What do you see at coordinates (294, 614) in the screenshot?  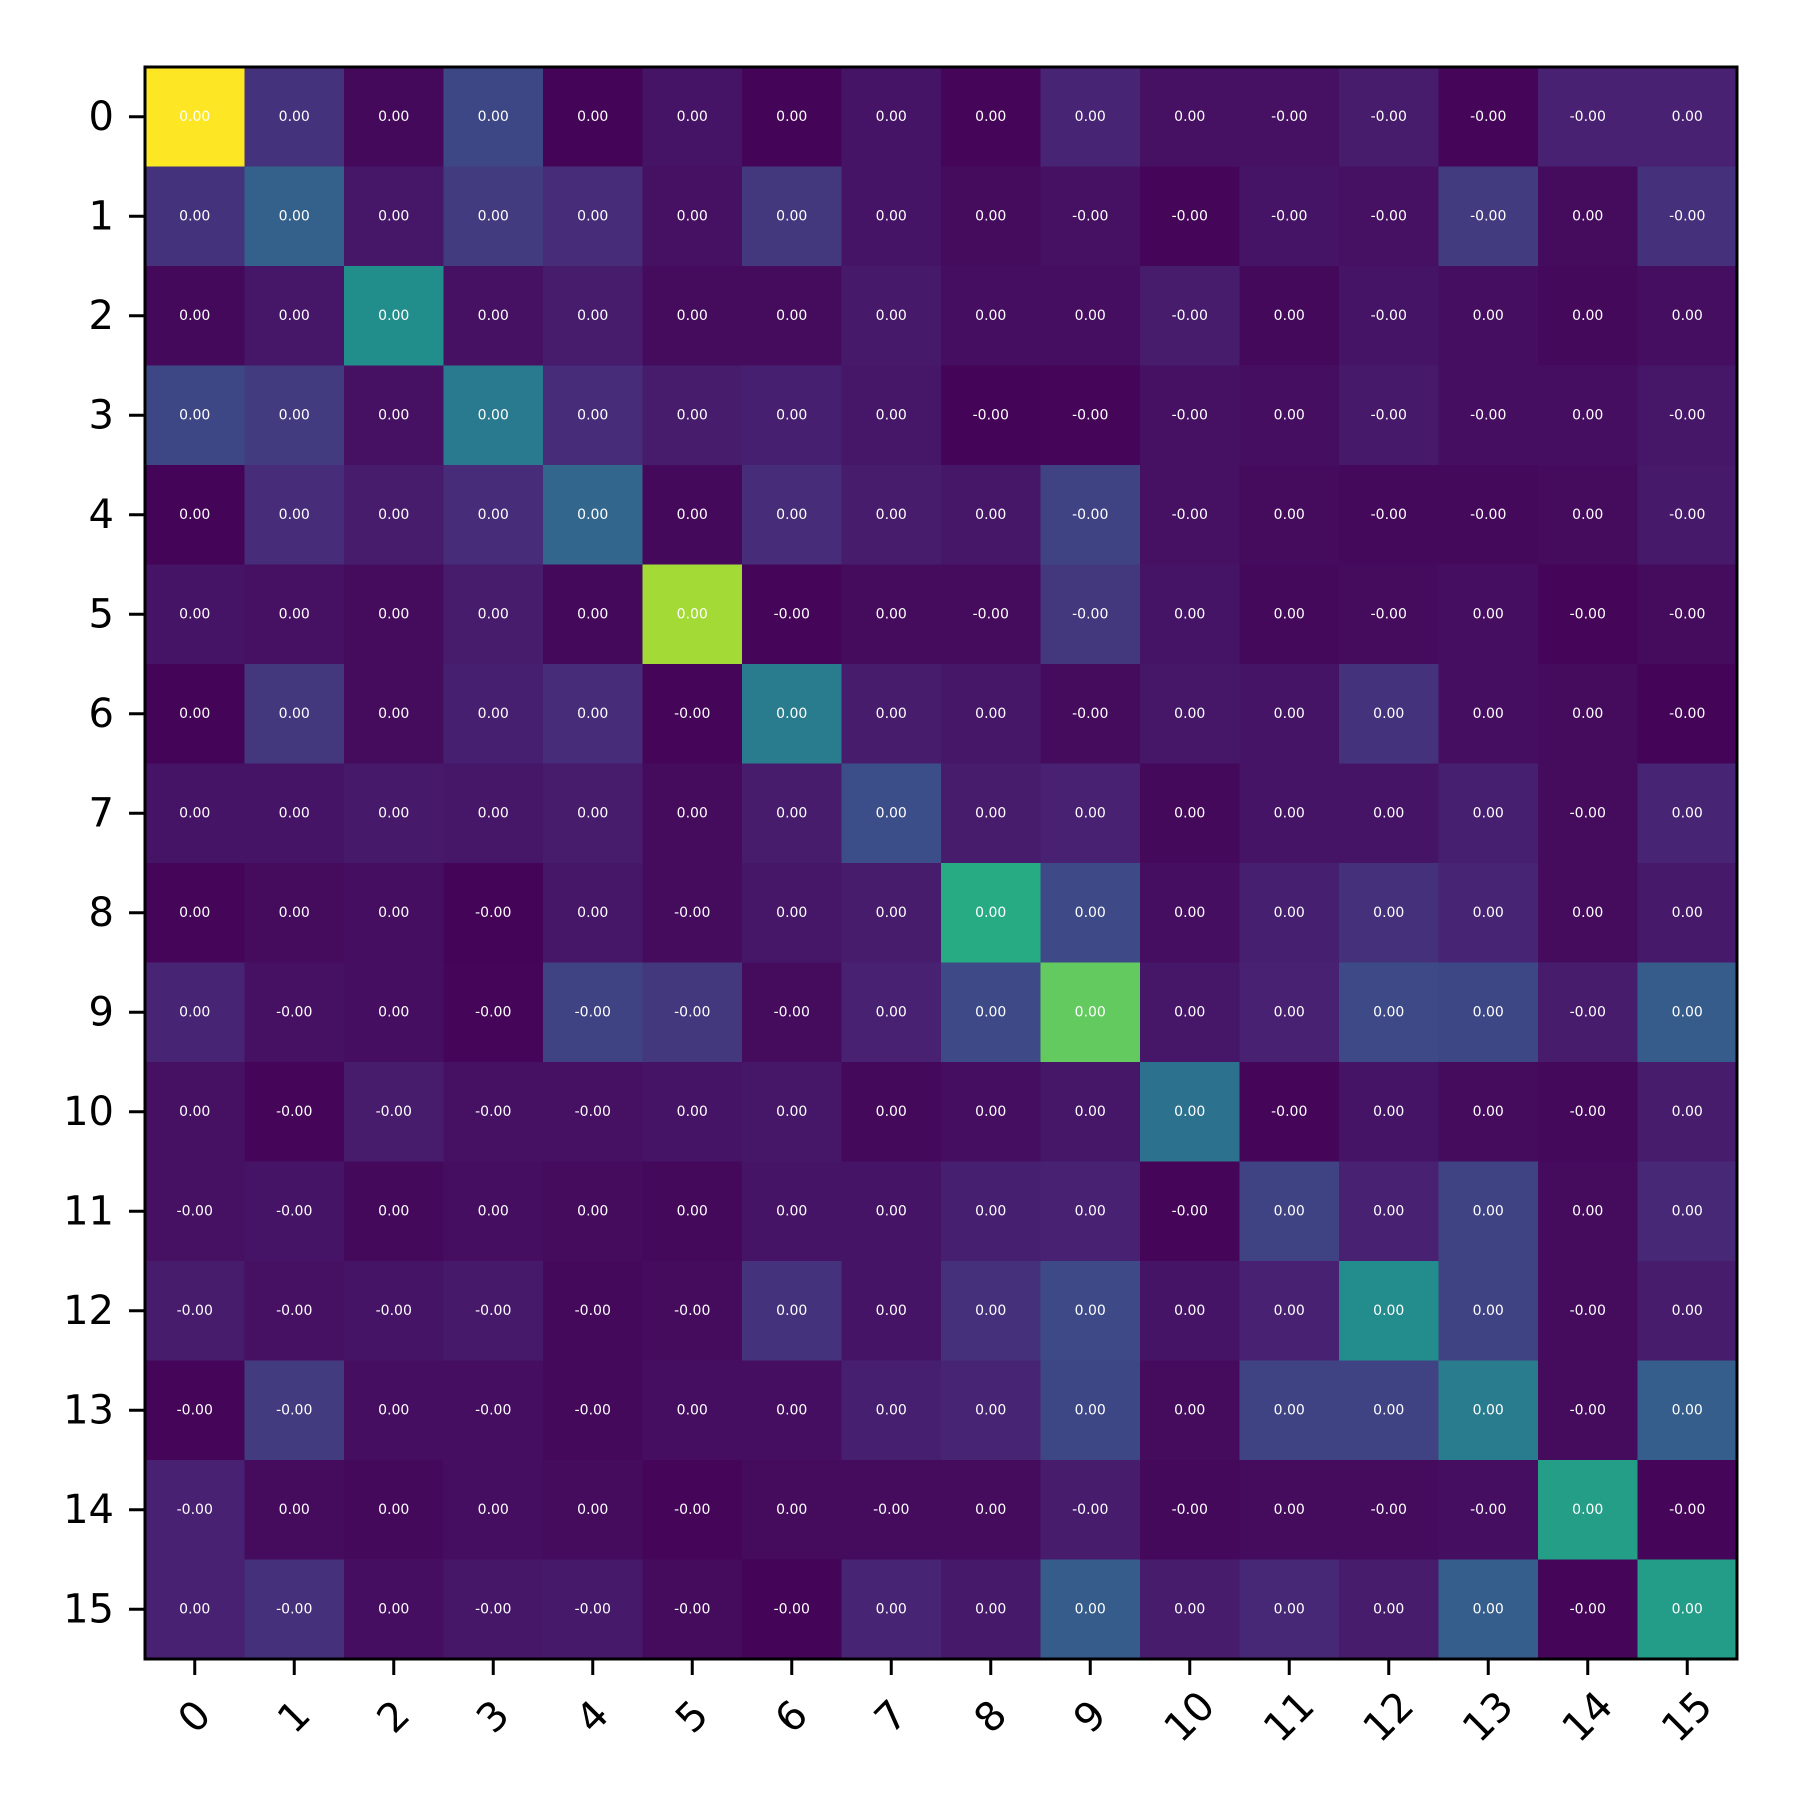 I see `cell-value-label-5-1: 0.00` at bounding box center [294, 614].